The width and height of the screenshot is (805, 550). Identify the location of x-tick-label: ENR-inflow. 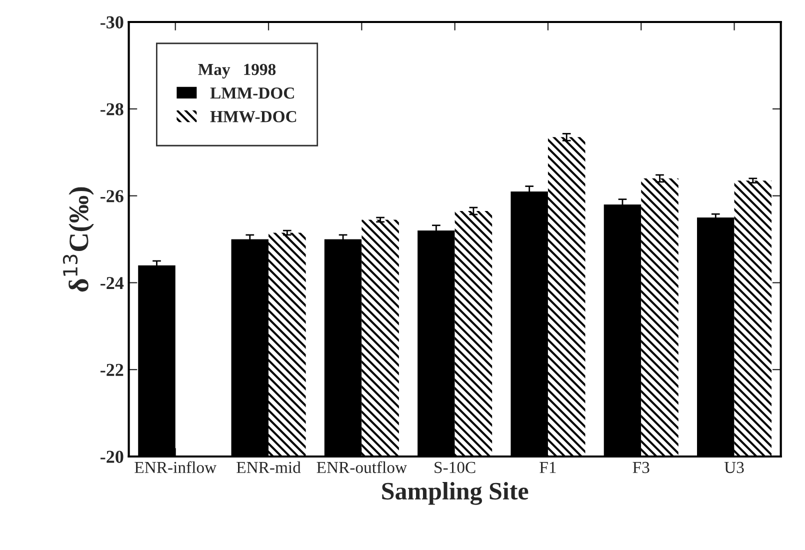
(175, 467).